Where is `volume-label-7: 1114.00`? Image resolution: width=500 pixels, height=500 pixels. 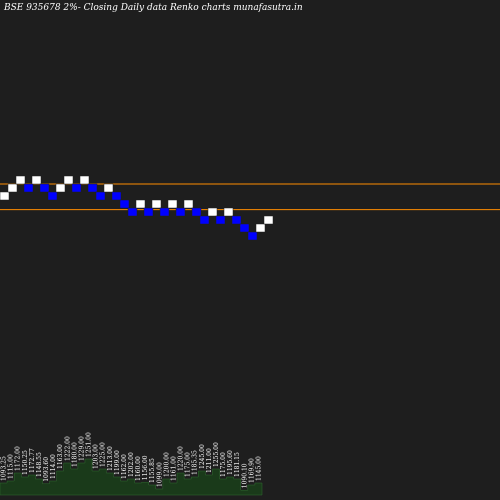 volume-label-7: 1114.00 is located at coordinates (53, 466).